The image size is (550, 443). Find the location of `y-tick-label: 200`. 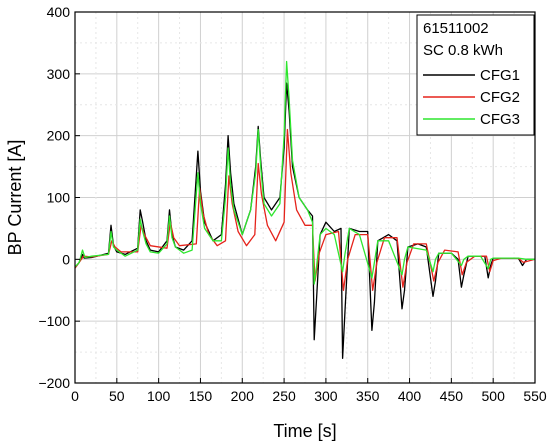

y-tick-label: 200 is located at coordinates (59, 136).